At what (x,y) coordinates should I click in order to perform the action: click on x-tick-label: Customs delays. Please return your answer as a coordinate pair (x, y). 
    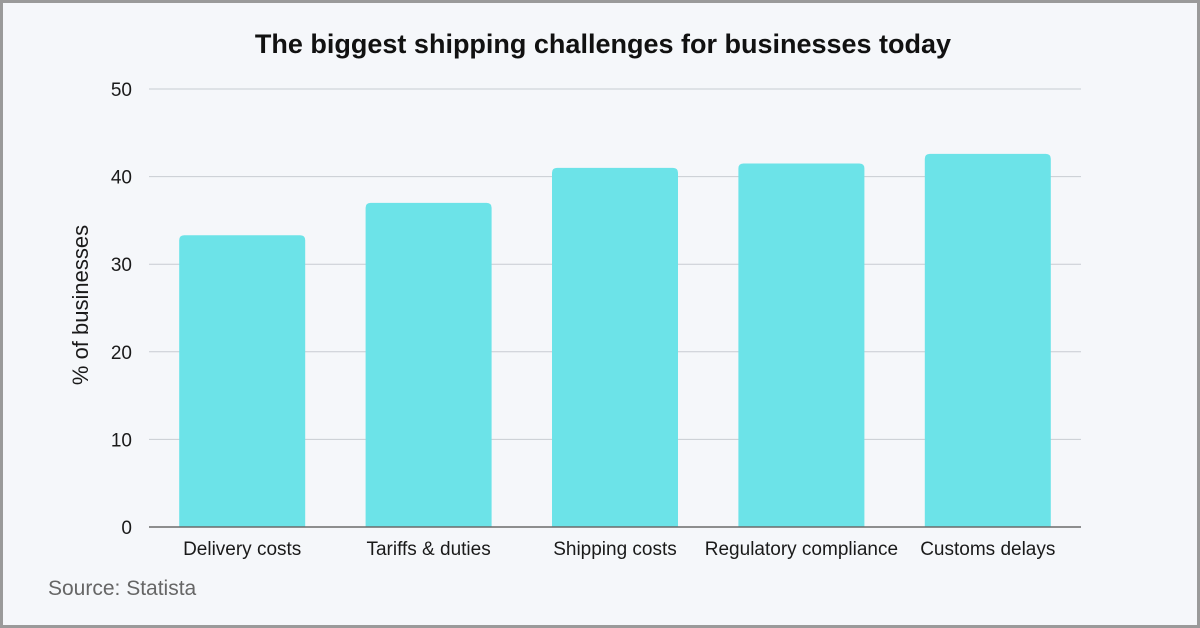
    Looking at the image, I should click on (987, 549).